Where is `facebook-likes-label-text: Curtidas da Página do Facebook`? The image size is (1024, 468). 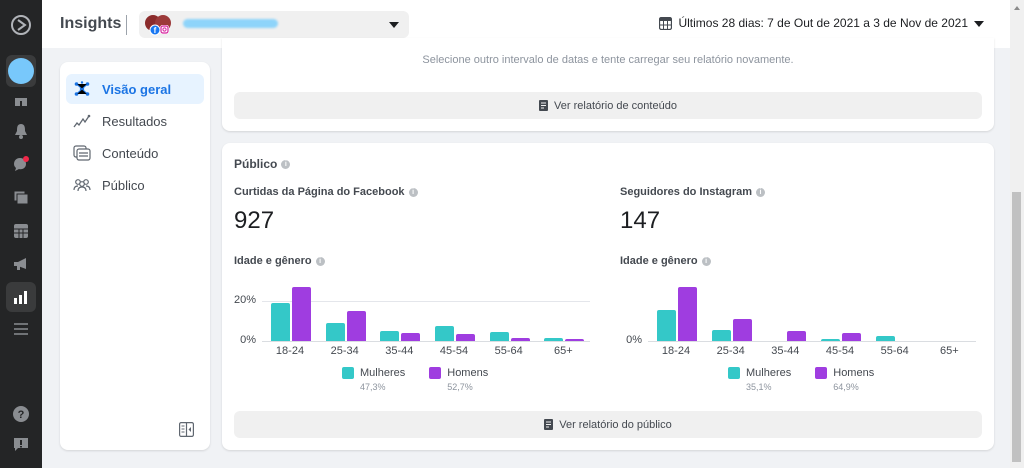 facebook-likes-label-text: Curtidas da Página do Facebook is located at coordinates (319, 192).